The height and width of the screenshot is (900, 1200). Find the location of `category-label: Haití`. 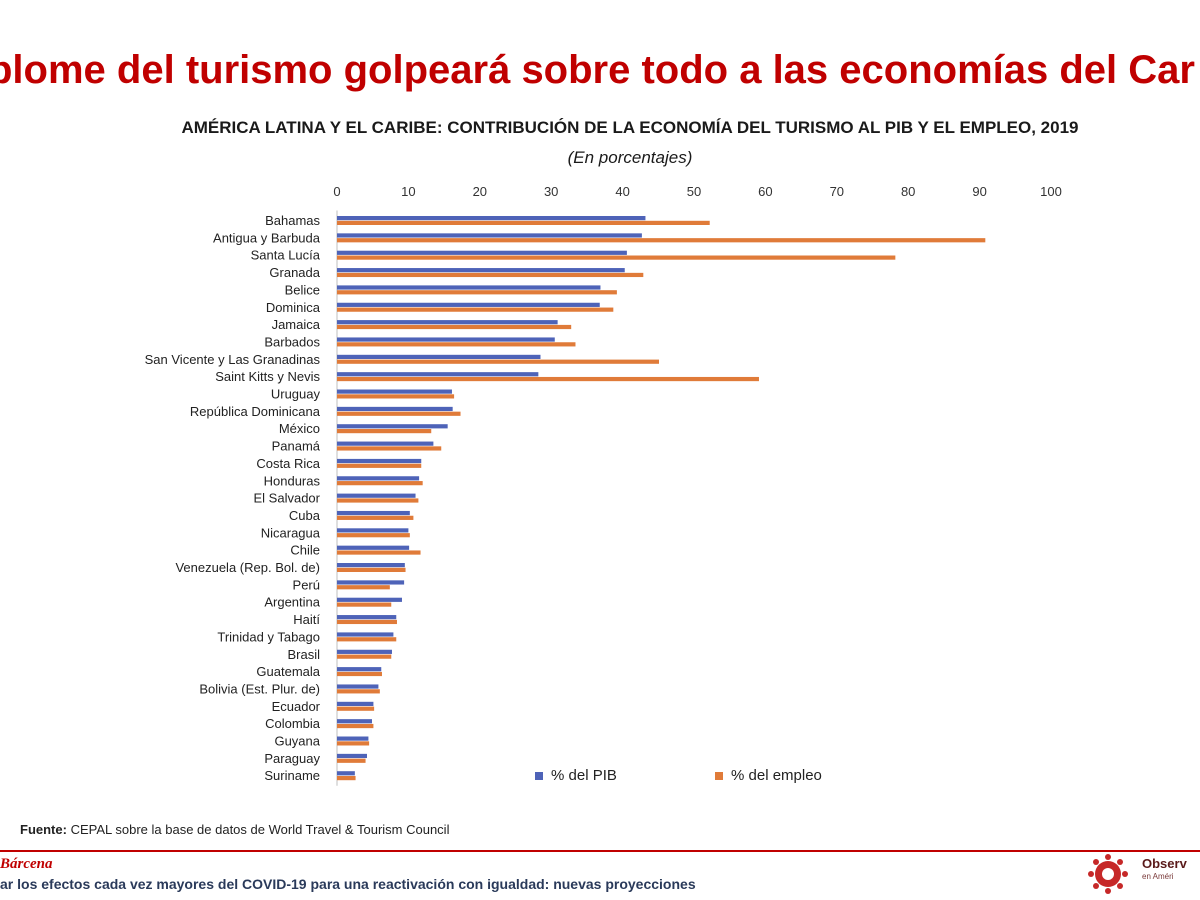

category-label: Haití is located at coordinates (306, 619).